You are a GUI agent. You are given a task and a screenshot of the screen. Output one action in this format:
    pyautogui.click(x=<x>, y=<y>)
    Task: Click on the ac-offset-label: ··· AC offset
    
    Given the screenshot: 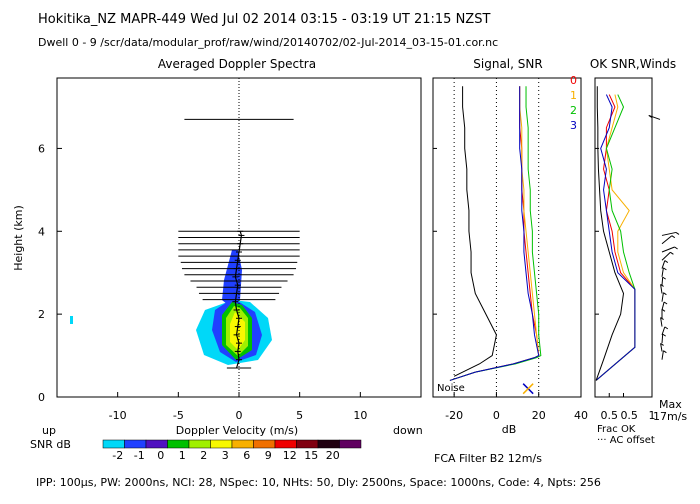 What is the action you would take?
    pyautogui.click(x=626, y=440)
    